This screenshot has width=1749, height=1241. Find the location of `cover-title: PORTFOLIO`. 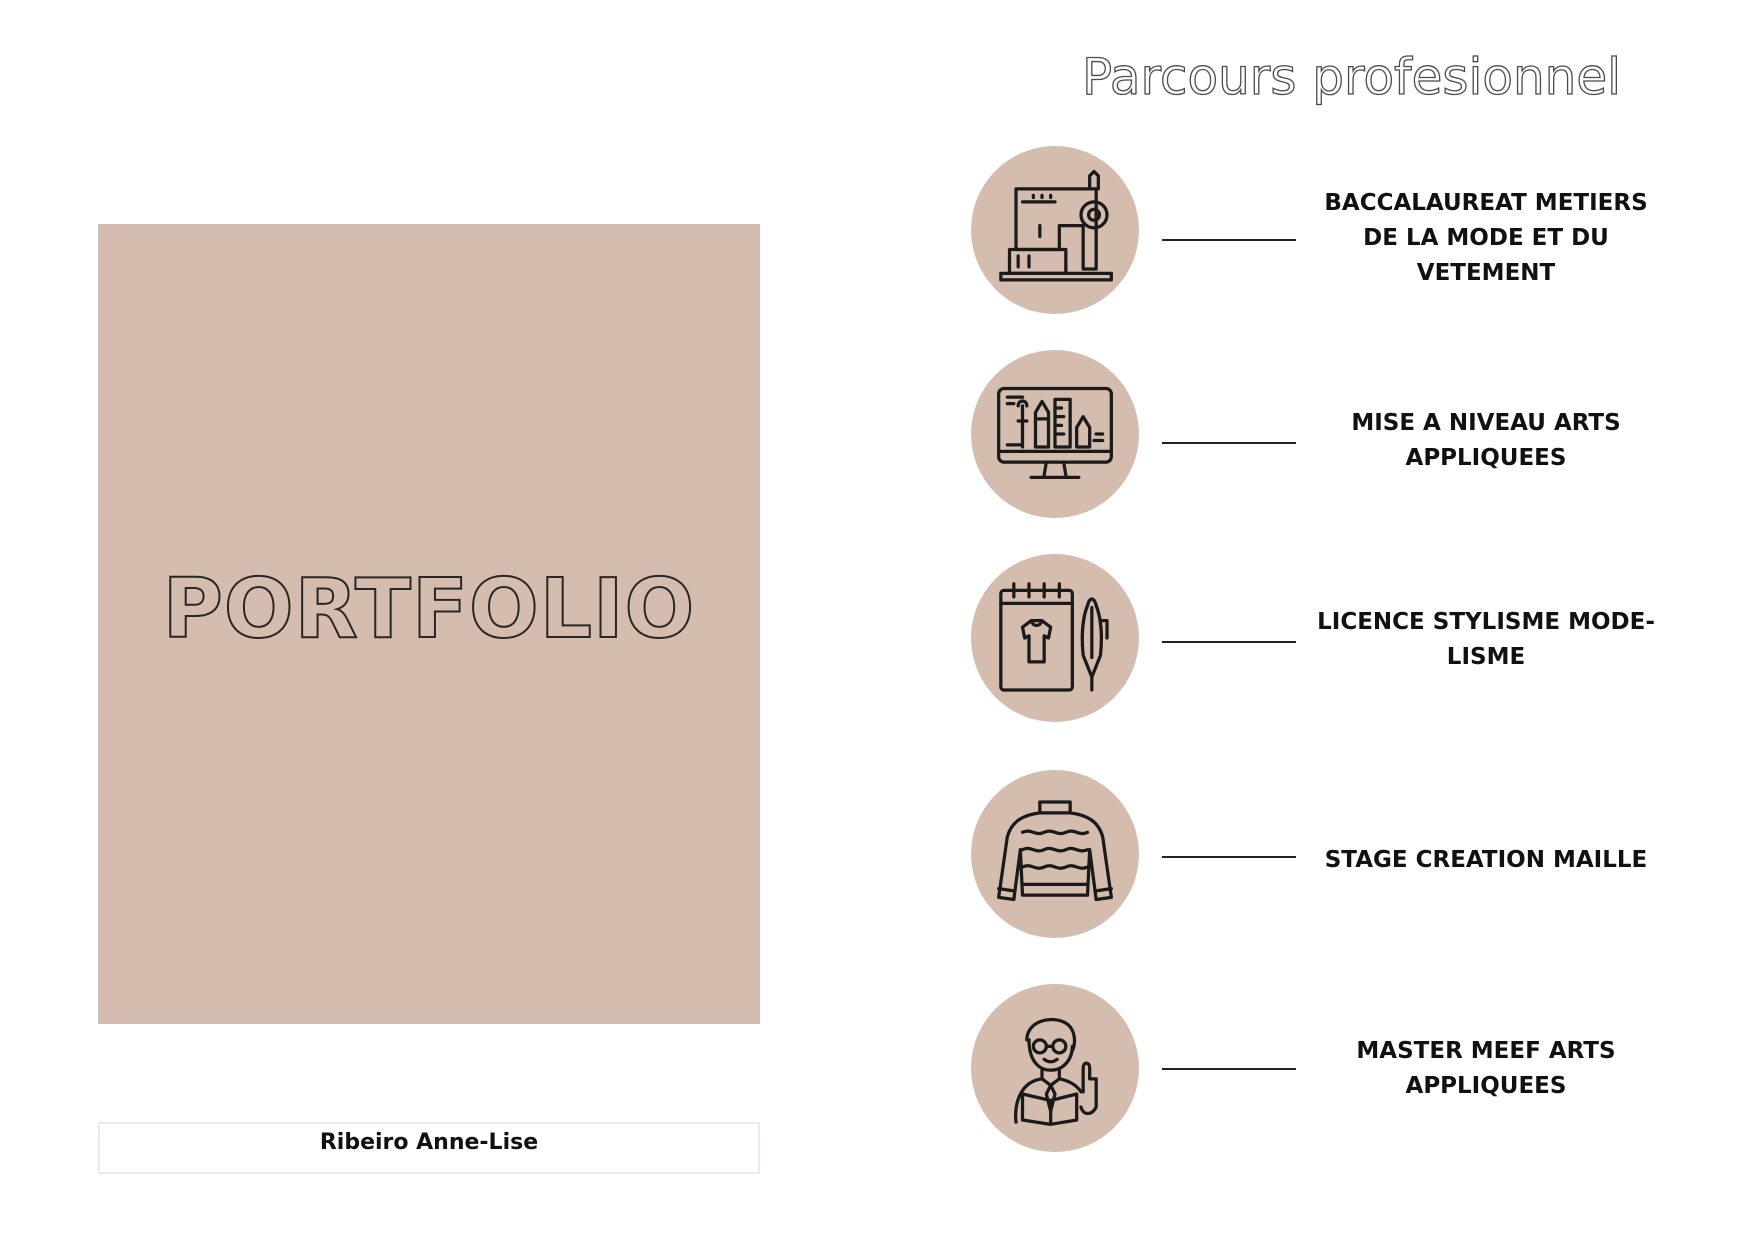

cover-title: PORTFOLIO is located at coordinates (429, 609).